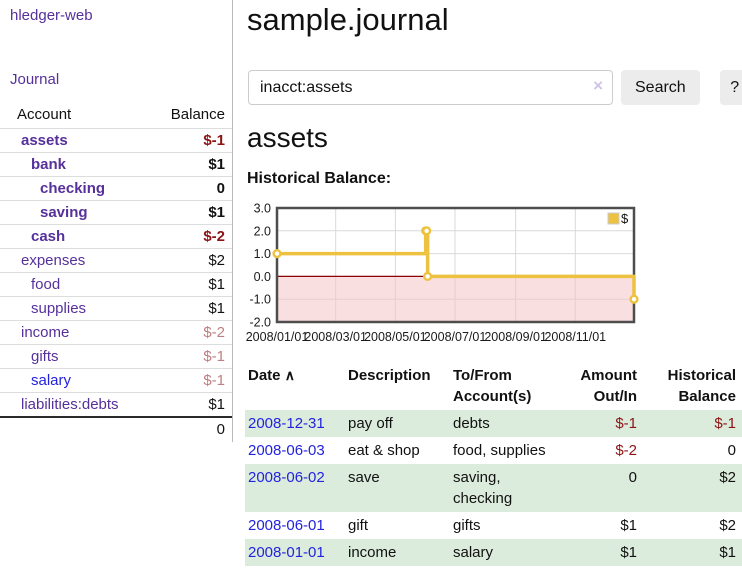 Image resolution: width=742 pixels, height=582 pixels. I want to click on svg-text: 2008/11/01, so click(575, 337).